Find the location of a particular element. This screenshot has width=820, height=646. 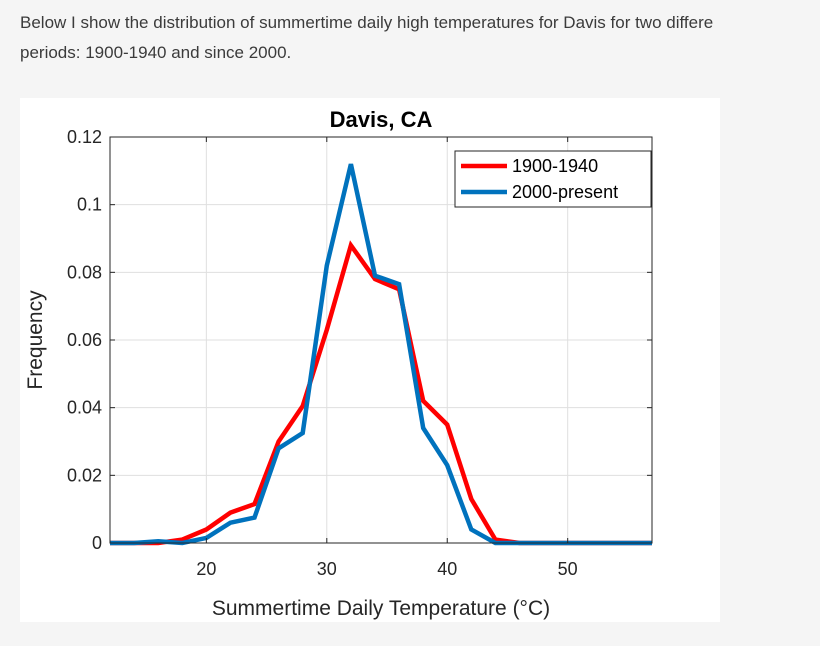

y-tick-label: 0.06 is located at coordinates (84, 340).